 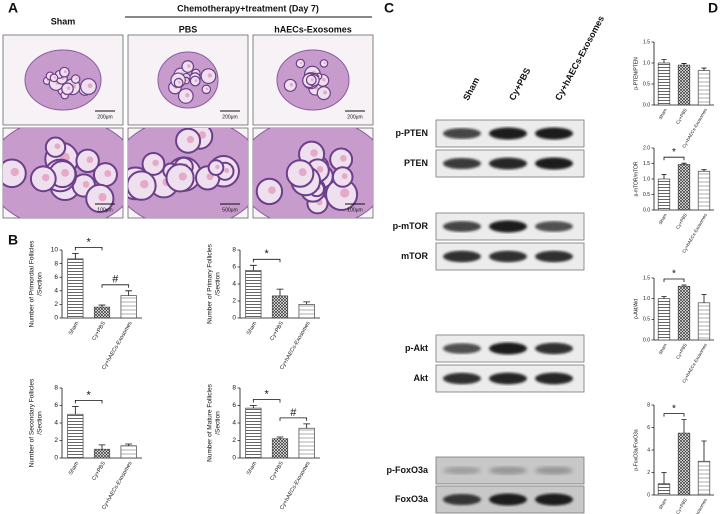 I want to click on protein-label: p-Akt, so click(x=416, y=348).